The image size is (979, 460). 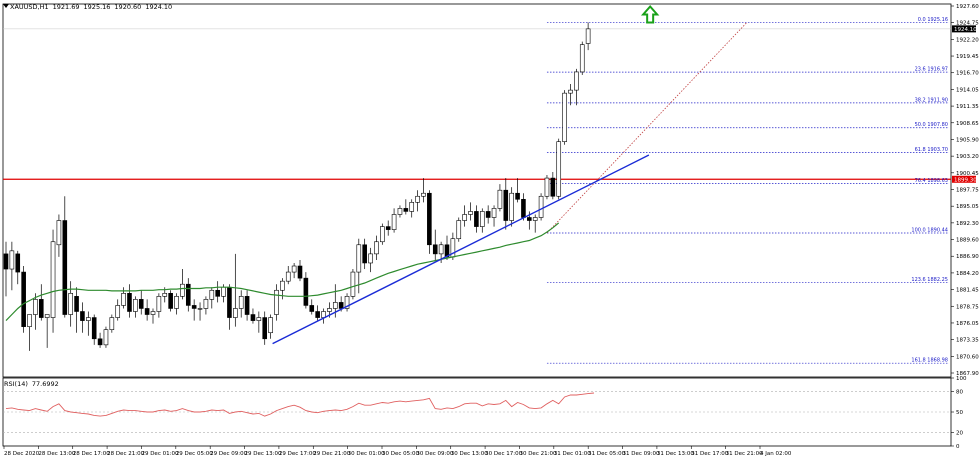 I want to click on price-axis-label: 1886.90, so click(x=967, y=257).